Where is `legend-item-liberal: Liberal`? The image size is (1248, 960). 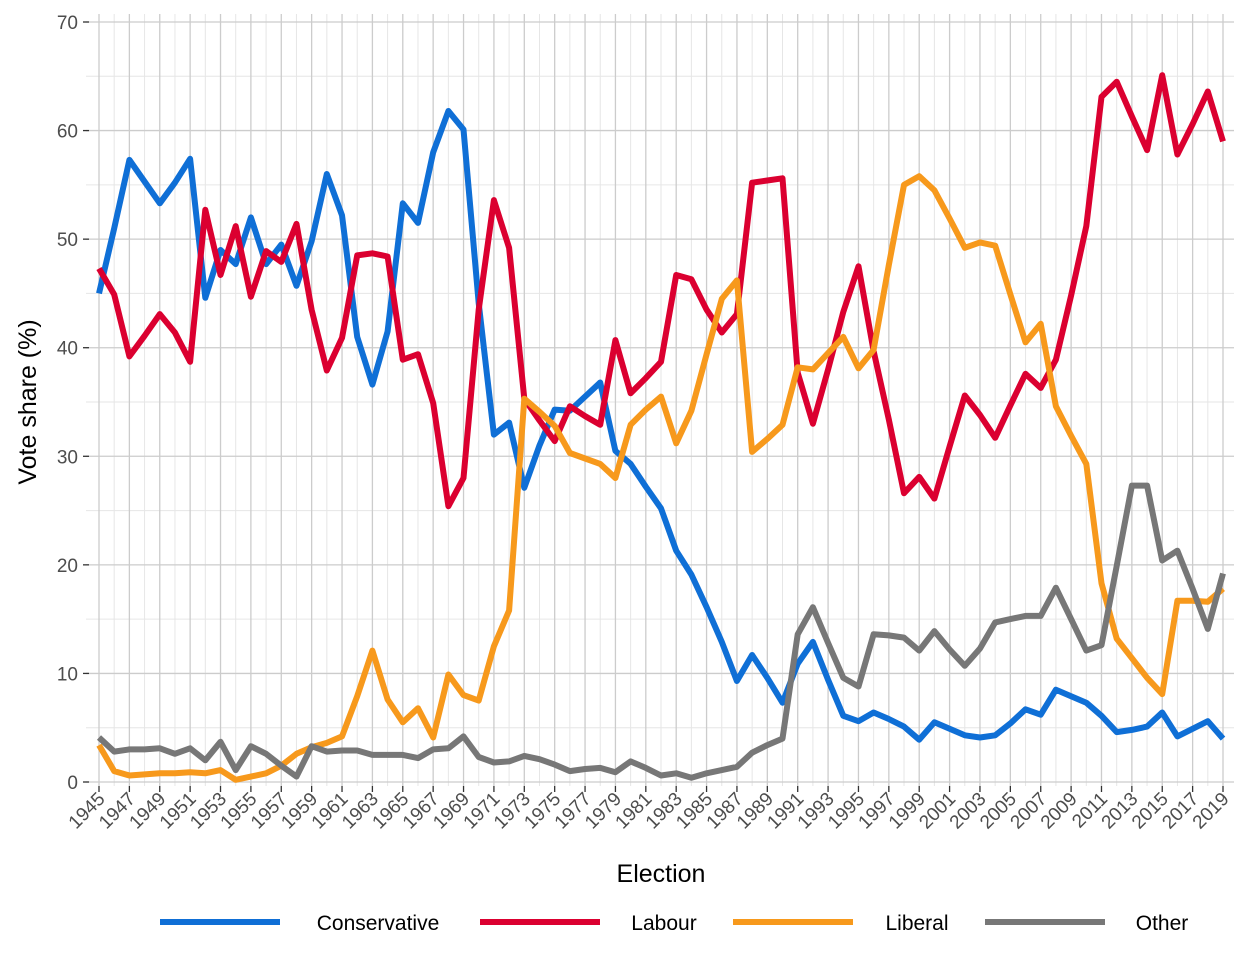
legend-item-liberal: Liberal is located at coordinates (841, 923).